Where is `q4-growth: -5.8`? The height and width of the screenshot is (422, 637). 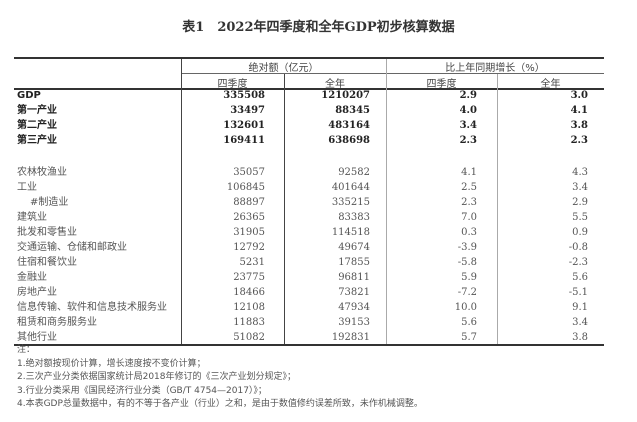
q4-growth: -5.8 is located at coordinates (467, 262).